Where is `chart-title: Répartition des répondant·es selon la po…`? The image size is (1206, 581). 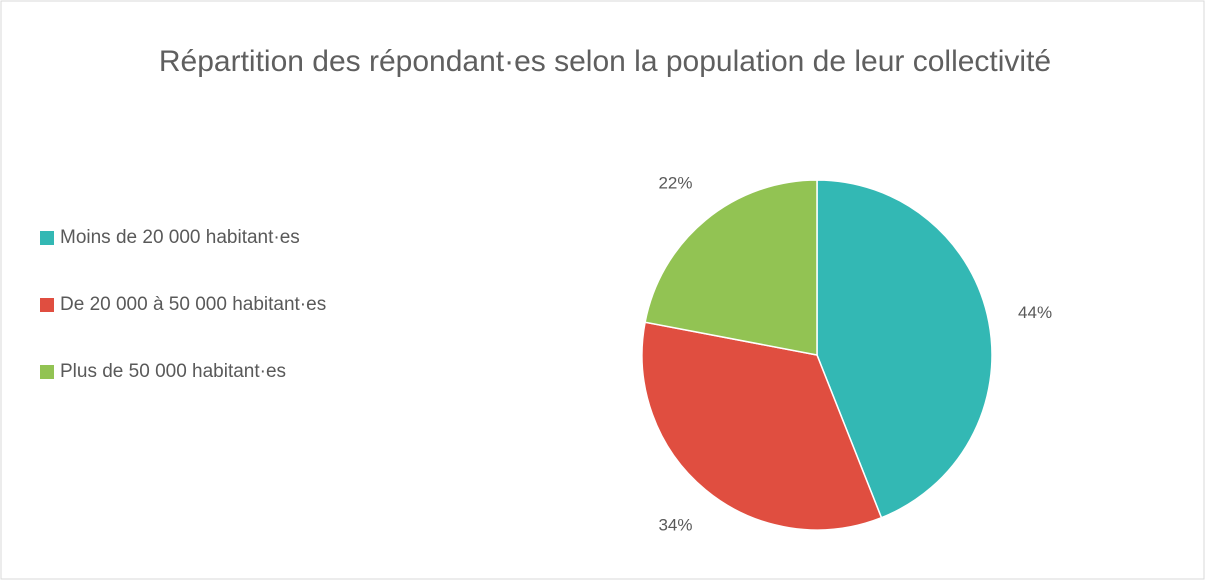 chart-title: Répartition des répondant·es selon la po… is located at coordinates (605, 61).